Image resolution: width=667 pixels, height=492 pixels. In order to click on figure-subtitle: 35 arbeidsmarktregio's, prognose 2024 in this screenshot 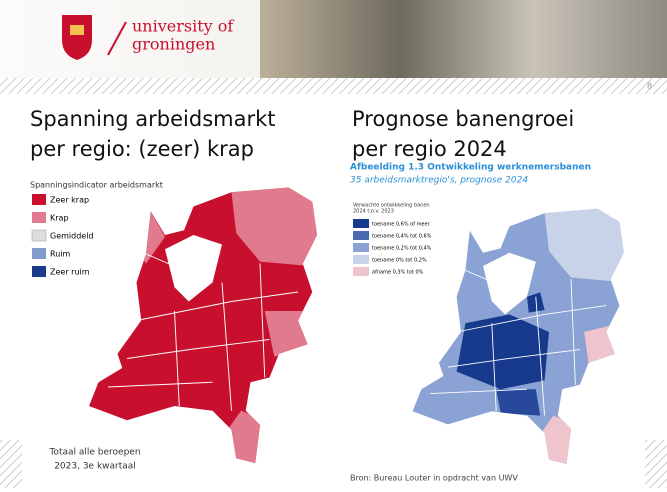, I will do `click(439, 181)`.